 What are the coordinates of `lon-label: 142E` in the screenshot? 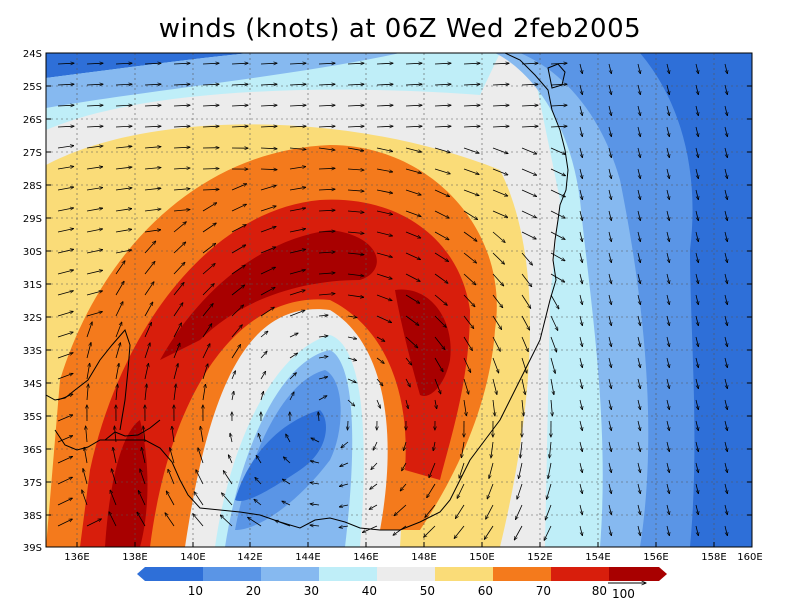 It's located at (249, 557).